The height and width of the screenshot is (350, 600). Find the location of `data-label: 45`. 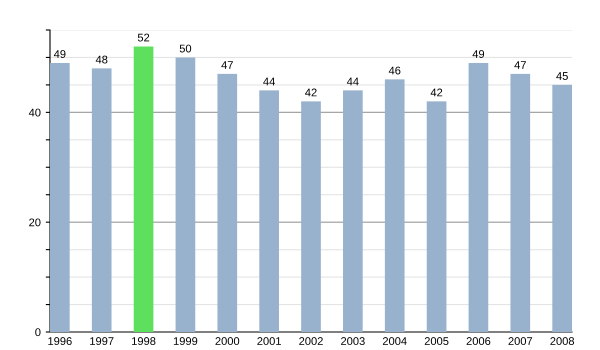

data-label: 45 is located at coordinates (562, 76).